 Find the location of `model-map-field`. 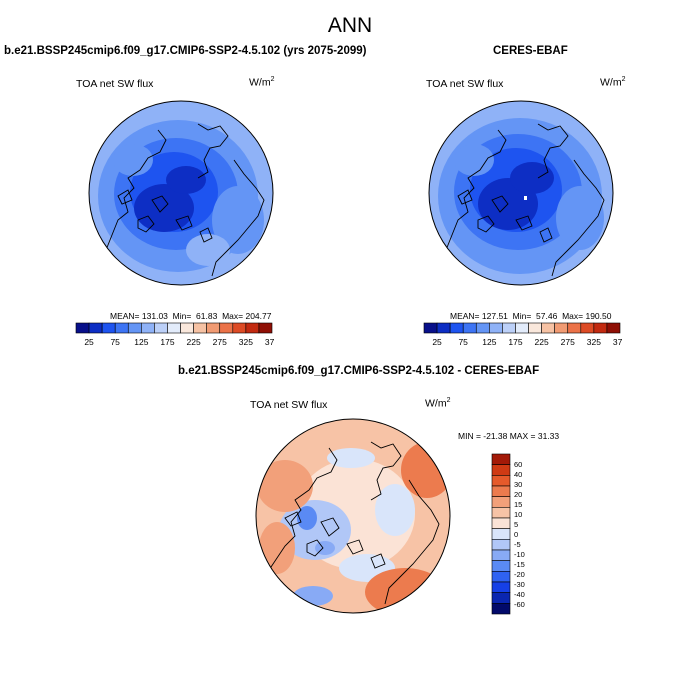

model-map-field is located at coordinates (181, 193).